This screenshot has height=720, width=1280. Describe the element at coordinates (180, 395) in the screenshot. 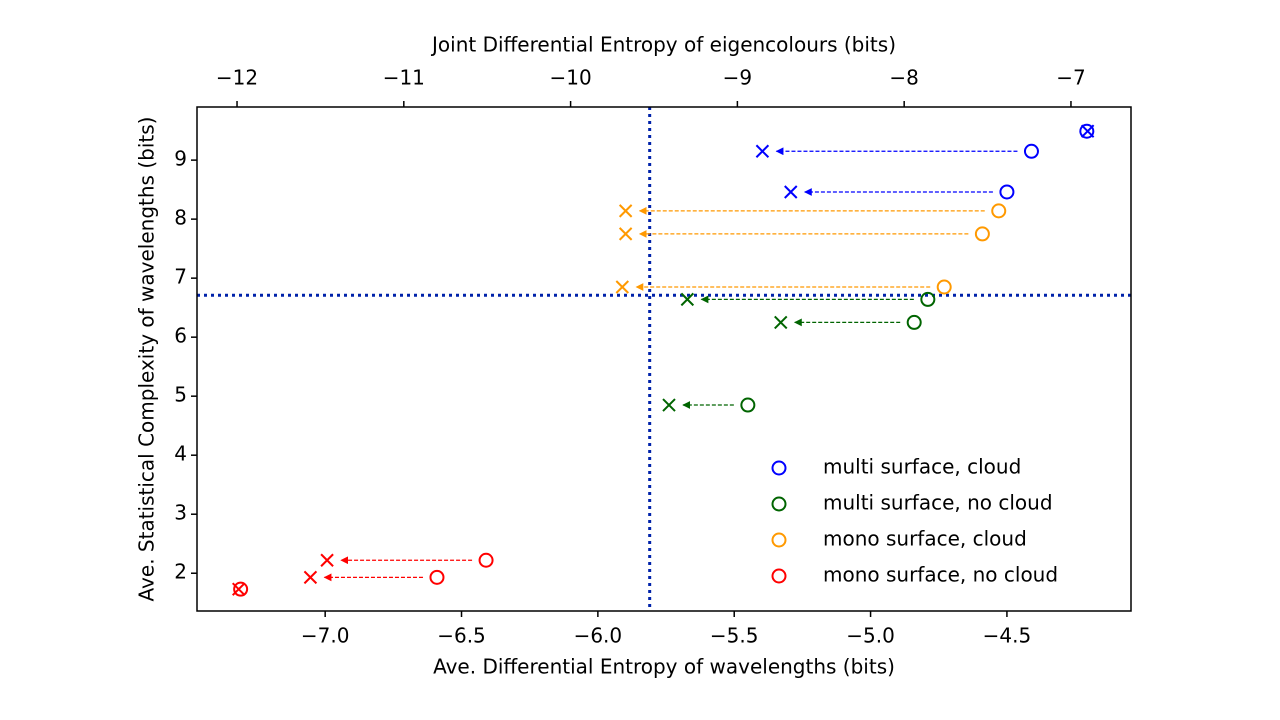

I see `y-tick-label: 5` at that location.